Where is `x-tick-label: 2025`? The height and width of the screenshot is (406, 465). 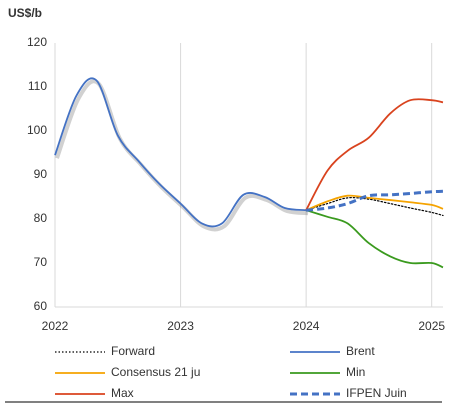
x-tick-label: 2025 is located at coordinates (431, 326).